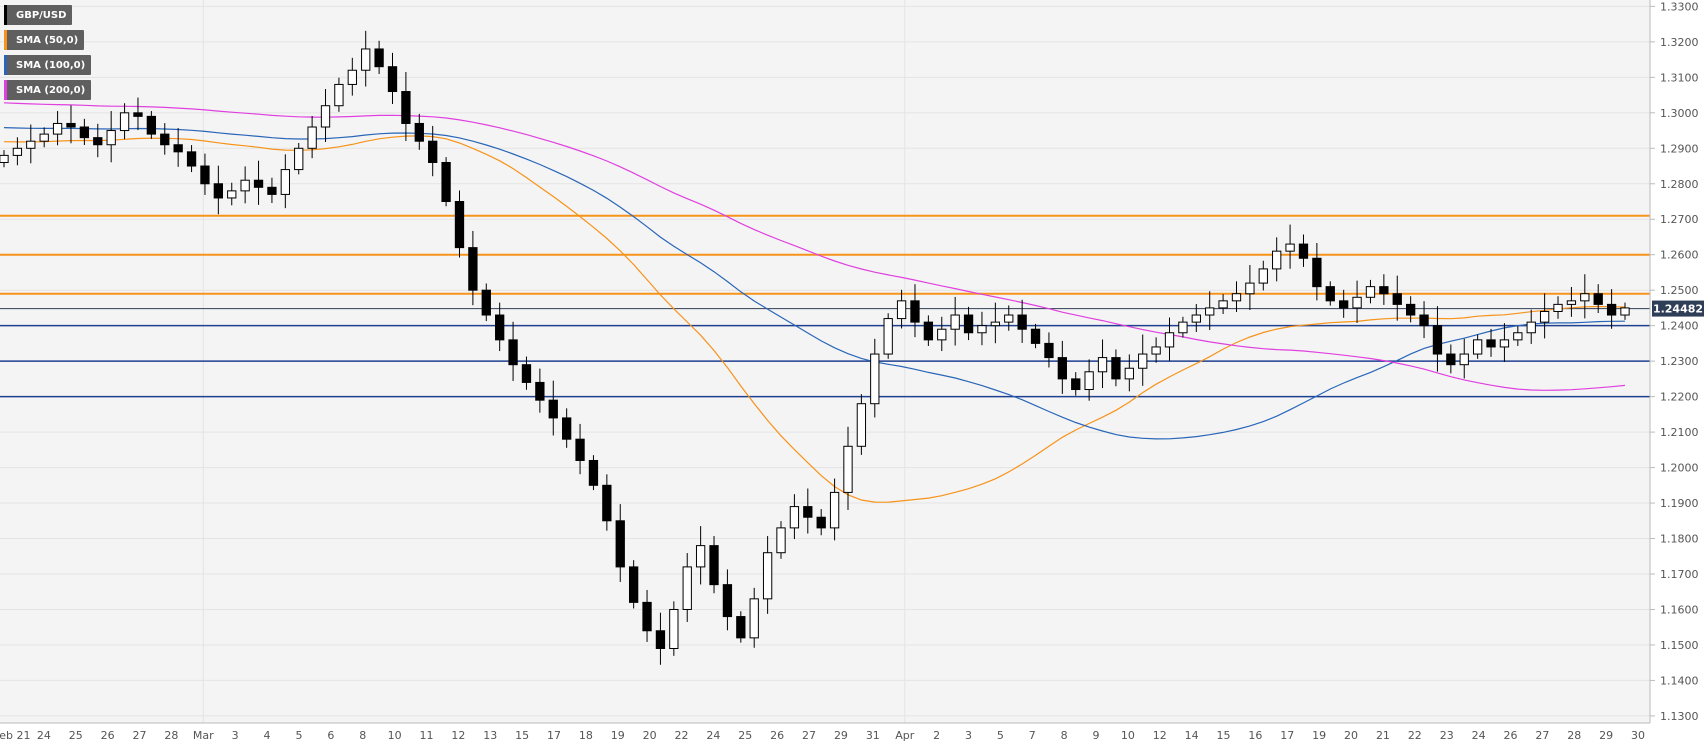  I want to click on x-tick-label: 10, so click(1128, 735).